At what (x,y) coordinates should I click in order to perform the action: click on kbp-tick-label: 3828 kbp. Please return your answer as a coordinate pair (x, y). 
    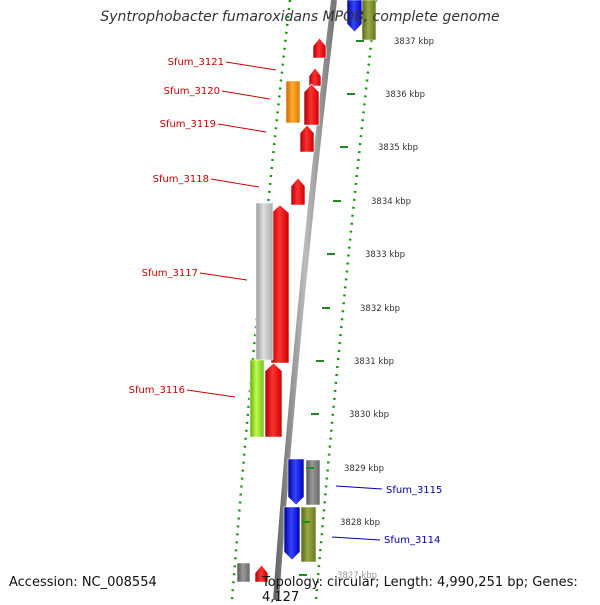
    Looking at the image, I should click on (360, 523).